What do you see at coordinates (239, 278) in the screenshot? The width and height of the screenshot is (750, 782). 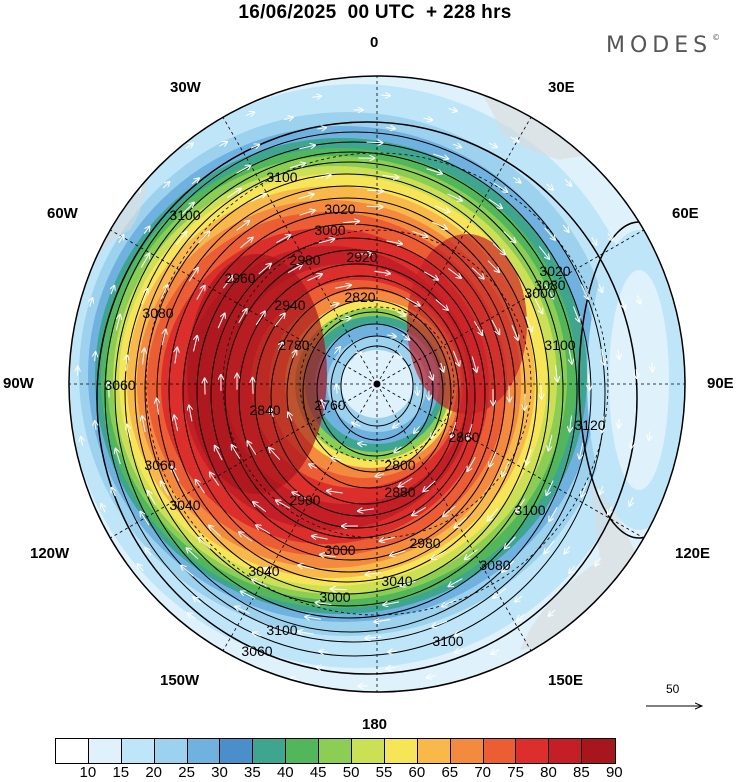 I see `contour-label: 2960` at bounding box center [239, 278].